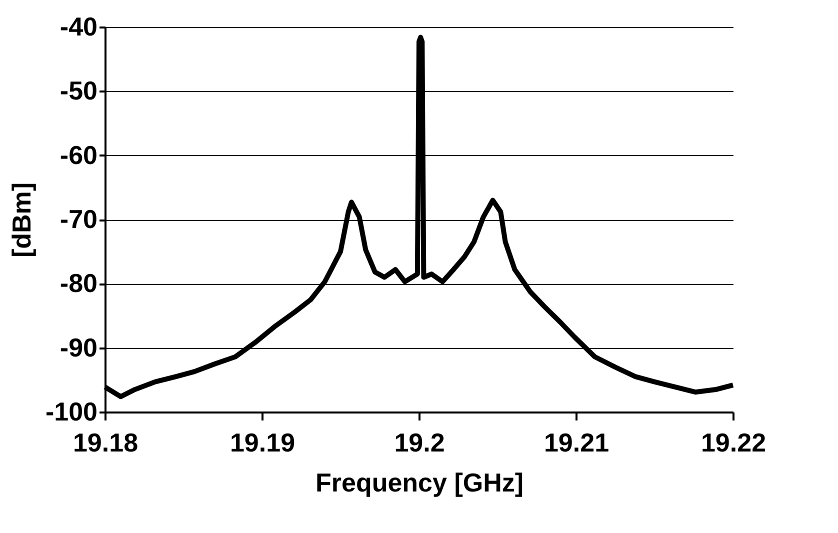 This screenshot has width=838, height=533. What do you see at coordinates (79, 155) in the screenshot?
I see `y-tick-label: -60` at bounding box center [79, 155].